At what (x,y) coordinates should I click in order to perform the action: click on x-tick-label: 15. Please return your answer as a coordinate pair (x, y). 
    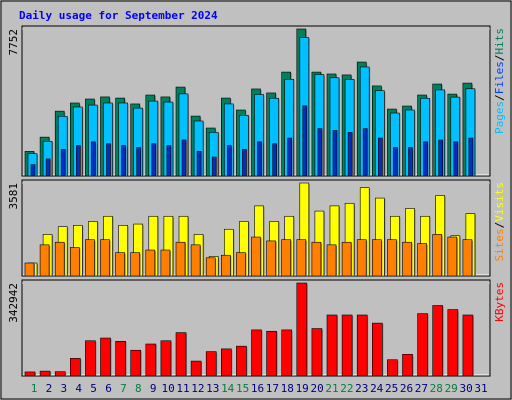
    Looking at the image, I should click on (242, 388).